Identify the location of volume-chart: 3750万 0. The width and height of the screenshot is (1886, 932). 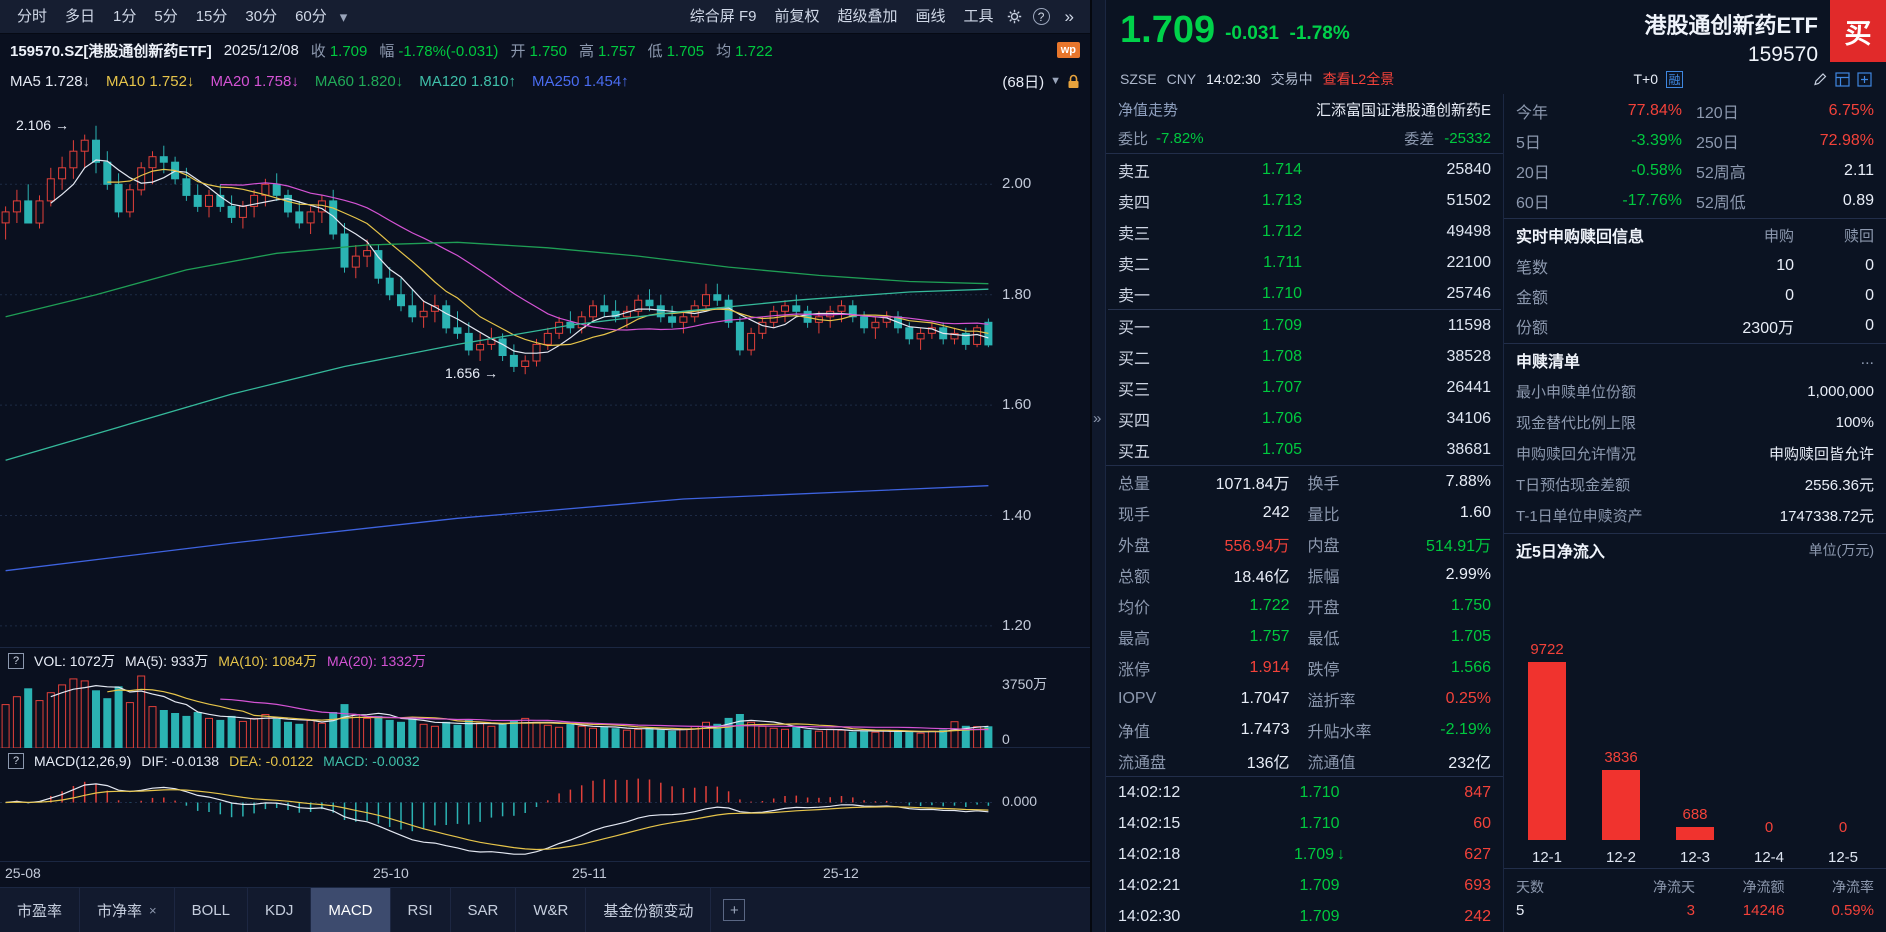
(545, 711).